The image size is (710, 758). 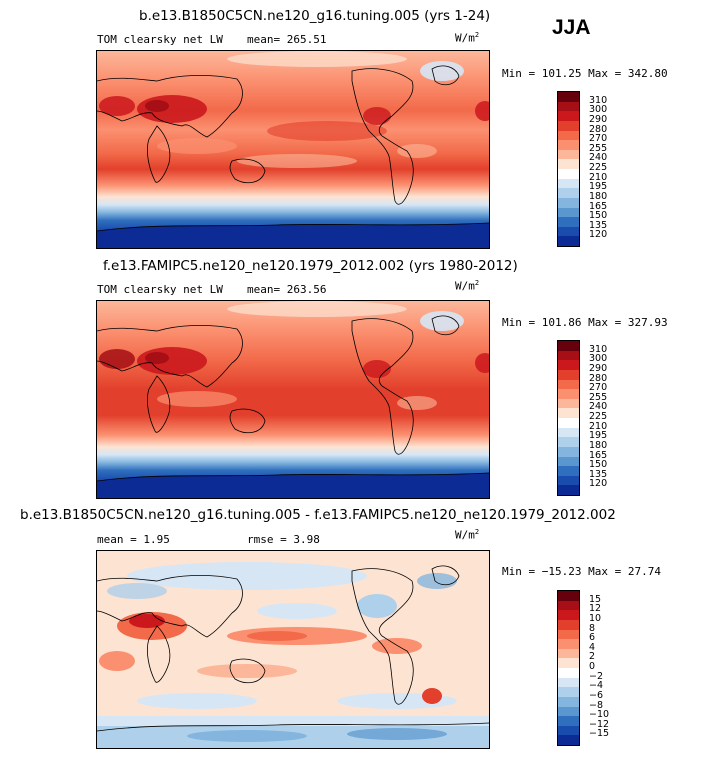 I want to click on colorbar-tick-label: −10, so click(x=599, y=715).